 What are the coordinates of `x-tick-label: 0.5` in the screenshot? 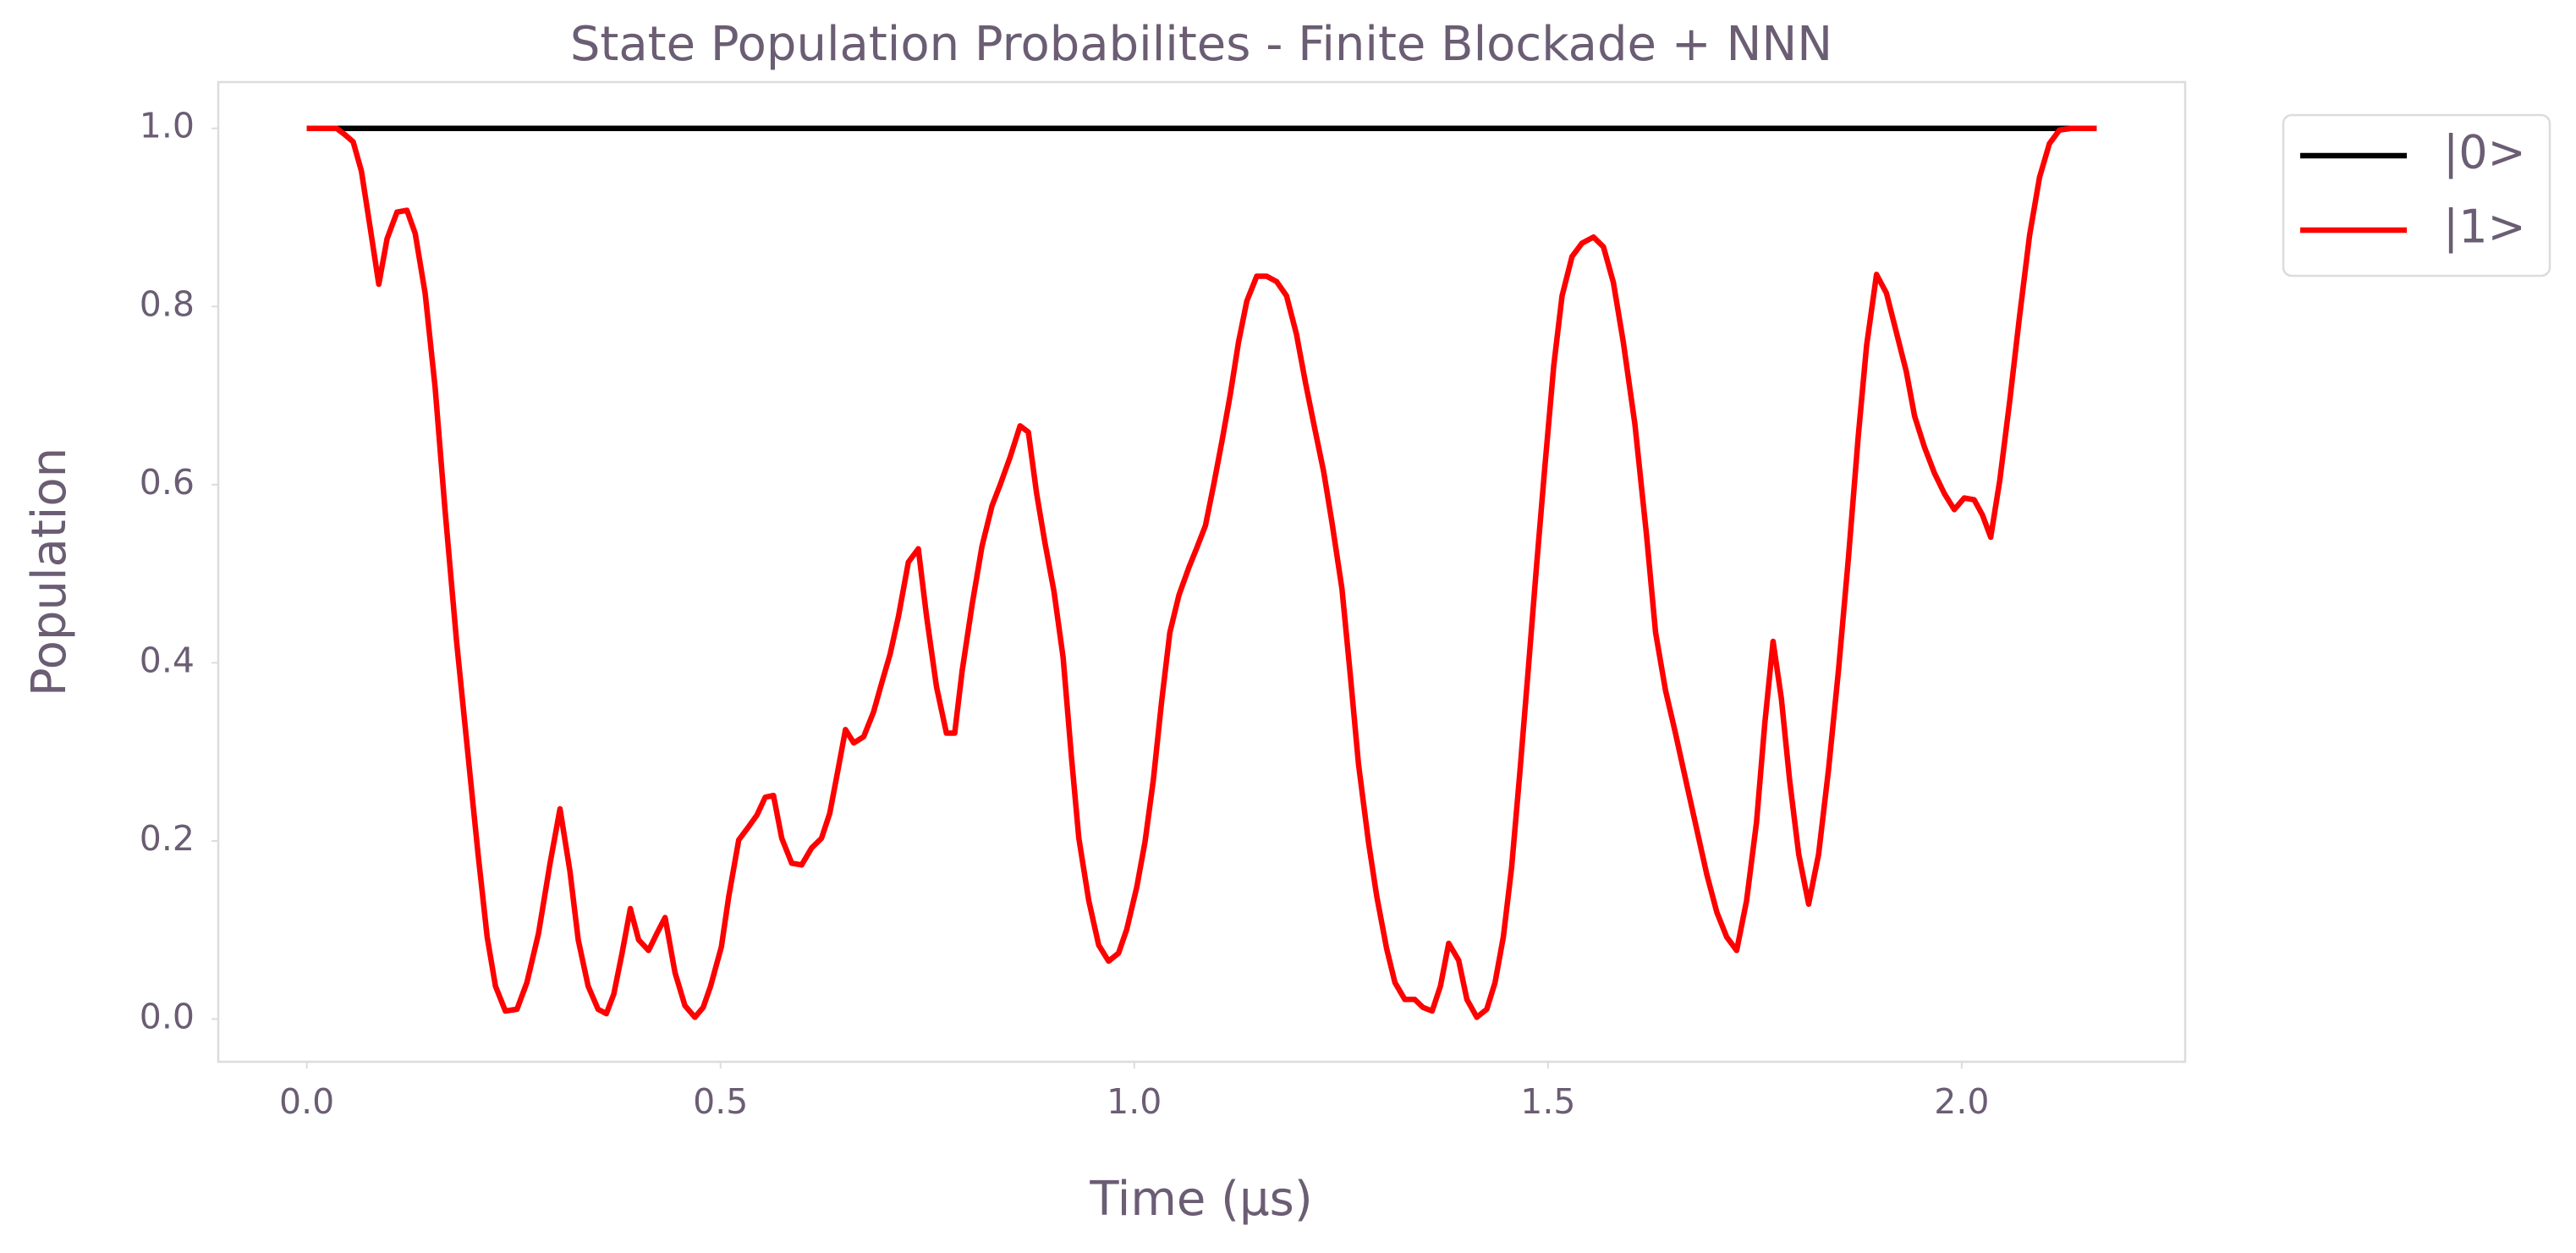 It's located at (721, 1101).